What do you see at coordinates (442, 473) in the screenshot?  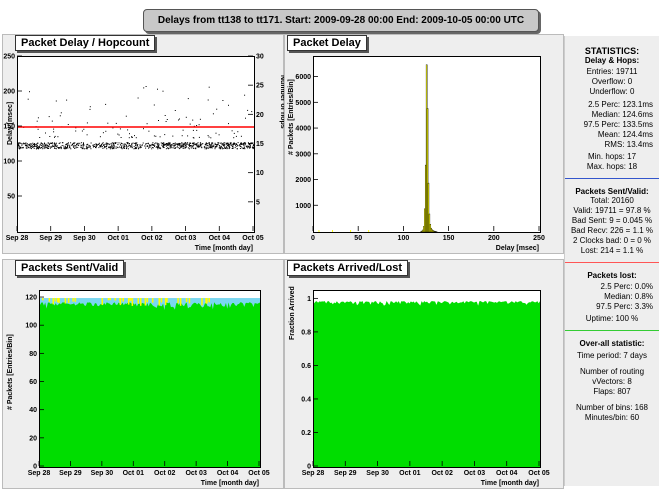 I see `x-tick-label: Oct 02` at bounding box center [442, 473].